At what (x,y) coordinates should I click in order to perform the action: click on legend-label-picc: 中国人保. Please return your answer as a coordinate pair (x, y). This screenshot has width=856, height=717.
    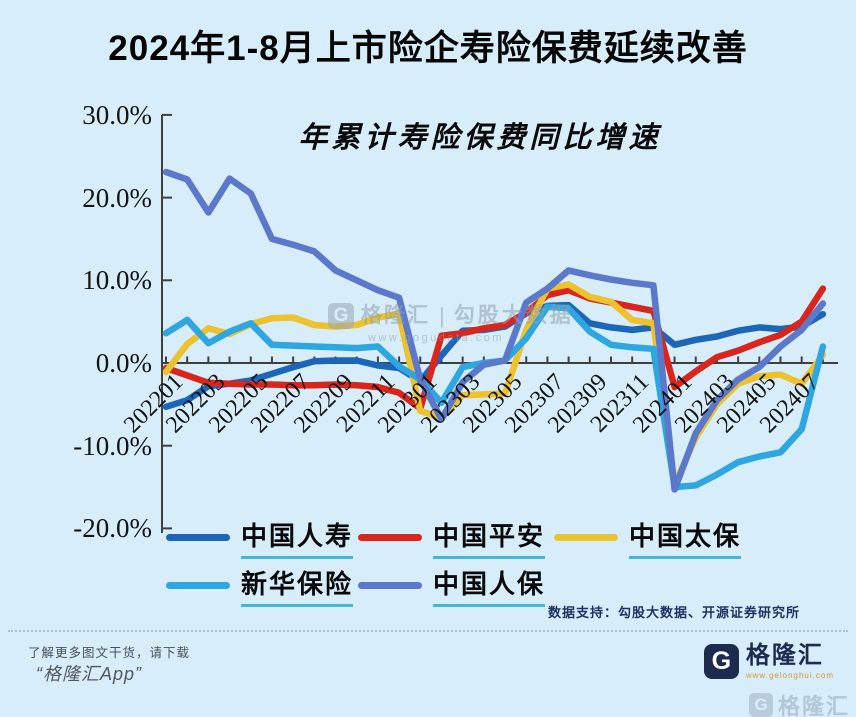
    Looking at the image, I should click on (489, 585).